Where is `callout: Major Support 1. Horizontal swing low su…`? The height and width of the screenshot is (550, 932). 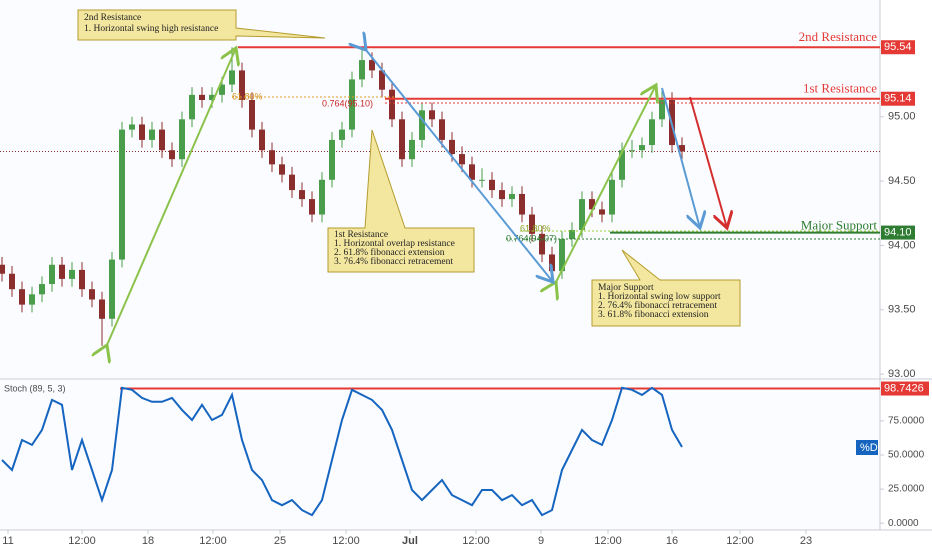
callout: Major Support 1. Horizontal swing low su… is located at coordinates (666, 288).